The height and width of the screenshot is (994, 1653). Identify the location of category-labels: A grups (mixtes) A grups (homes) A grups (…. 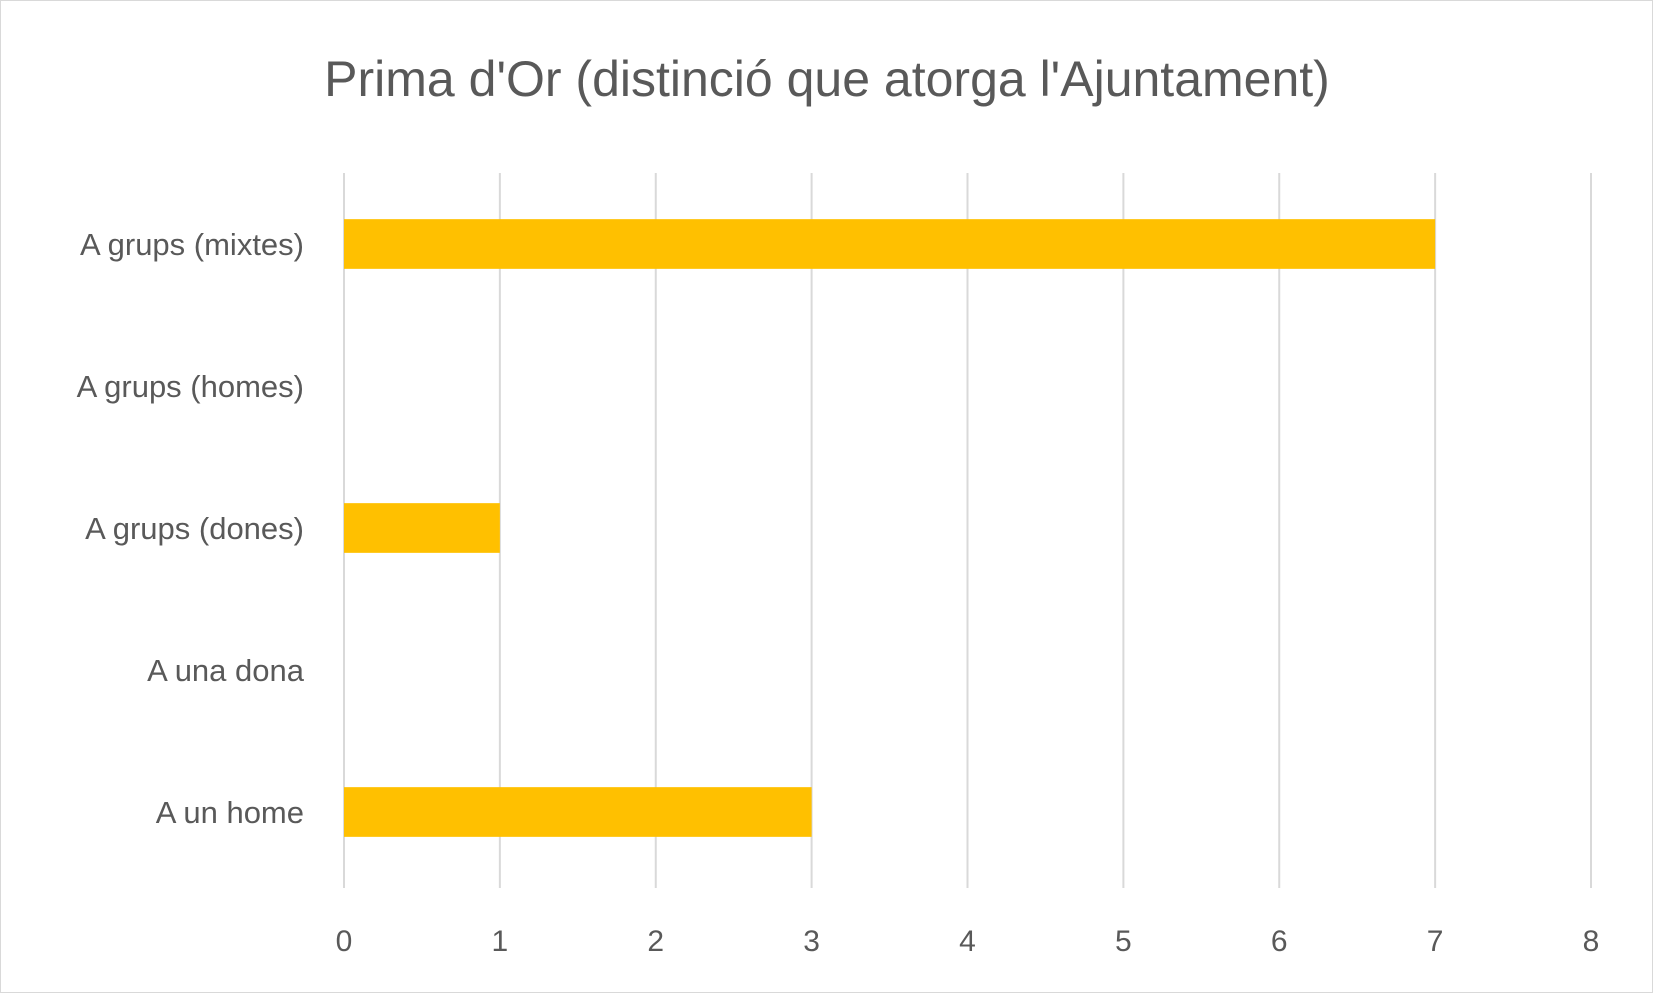
(191, 528).